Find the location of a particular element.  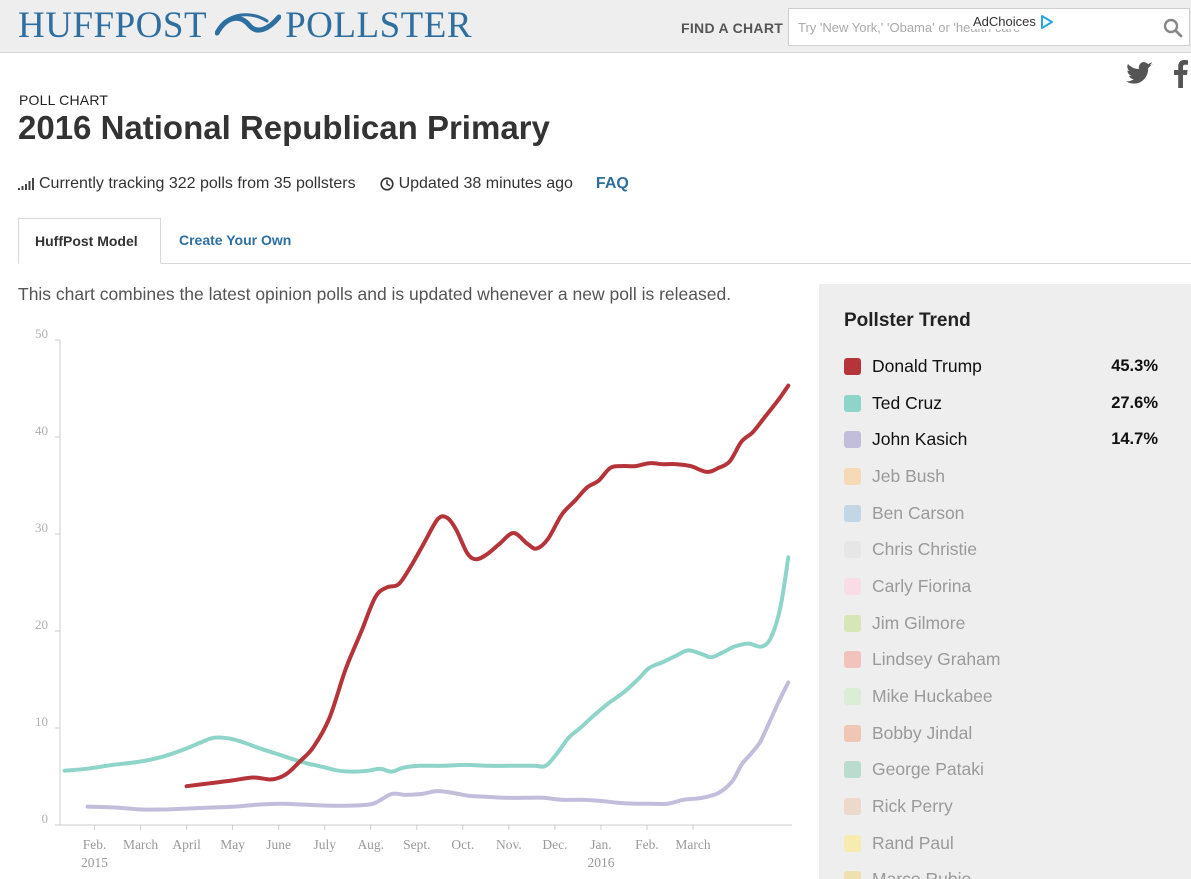

legend-item-lindsey-graham: Lindsey Graham is located at coordinates (1004, 660).